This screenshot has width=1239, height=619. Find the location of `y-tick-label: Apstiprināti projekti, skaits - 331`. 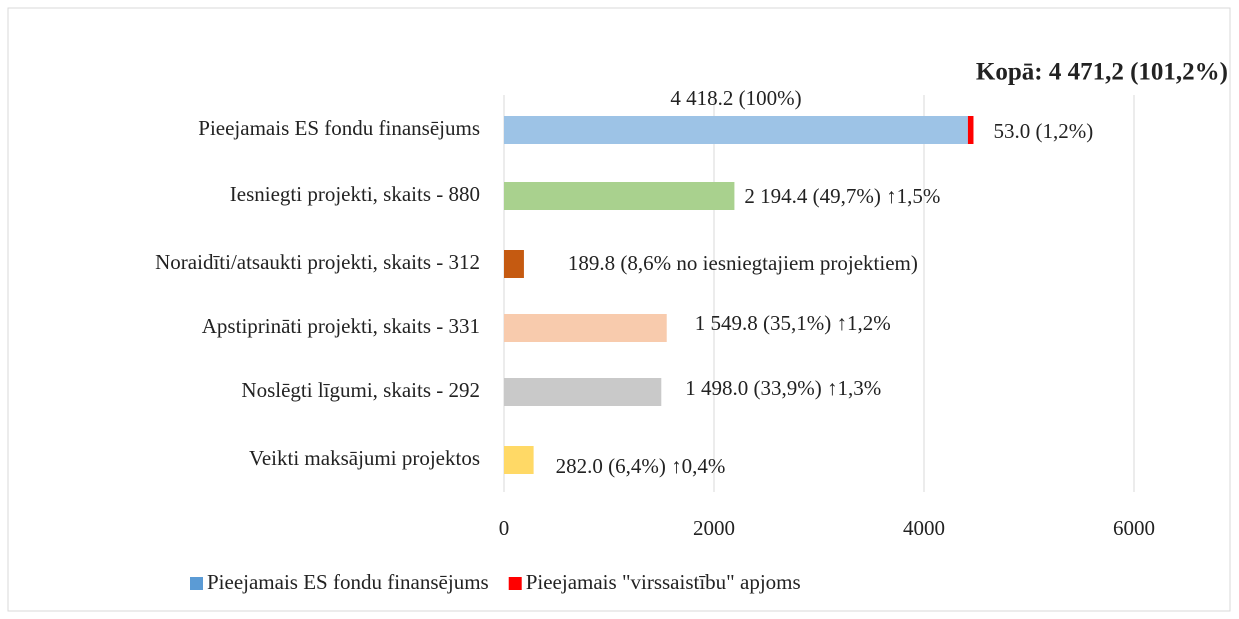

y-tick-label: Apstiprināti projekti, skaits - 331 is located at coordinates (341, 326).